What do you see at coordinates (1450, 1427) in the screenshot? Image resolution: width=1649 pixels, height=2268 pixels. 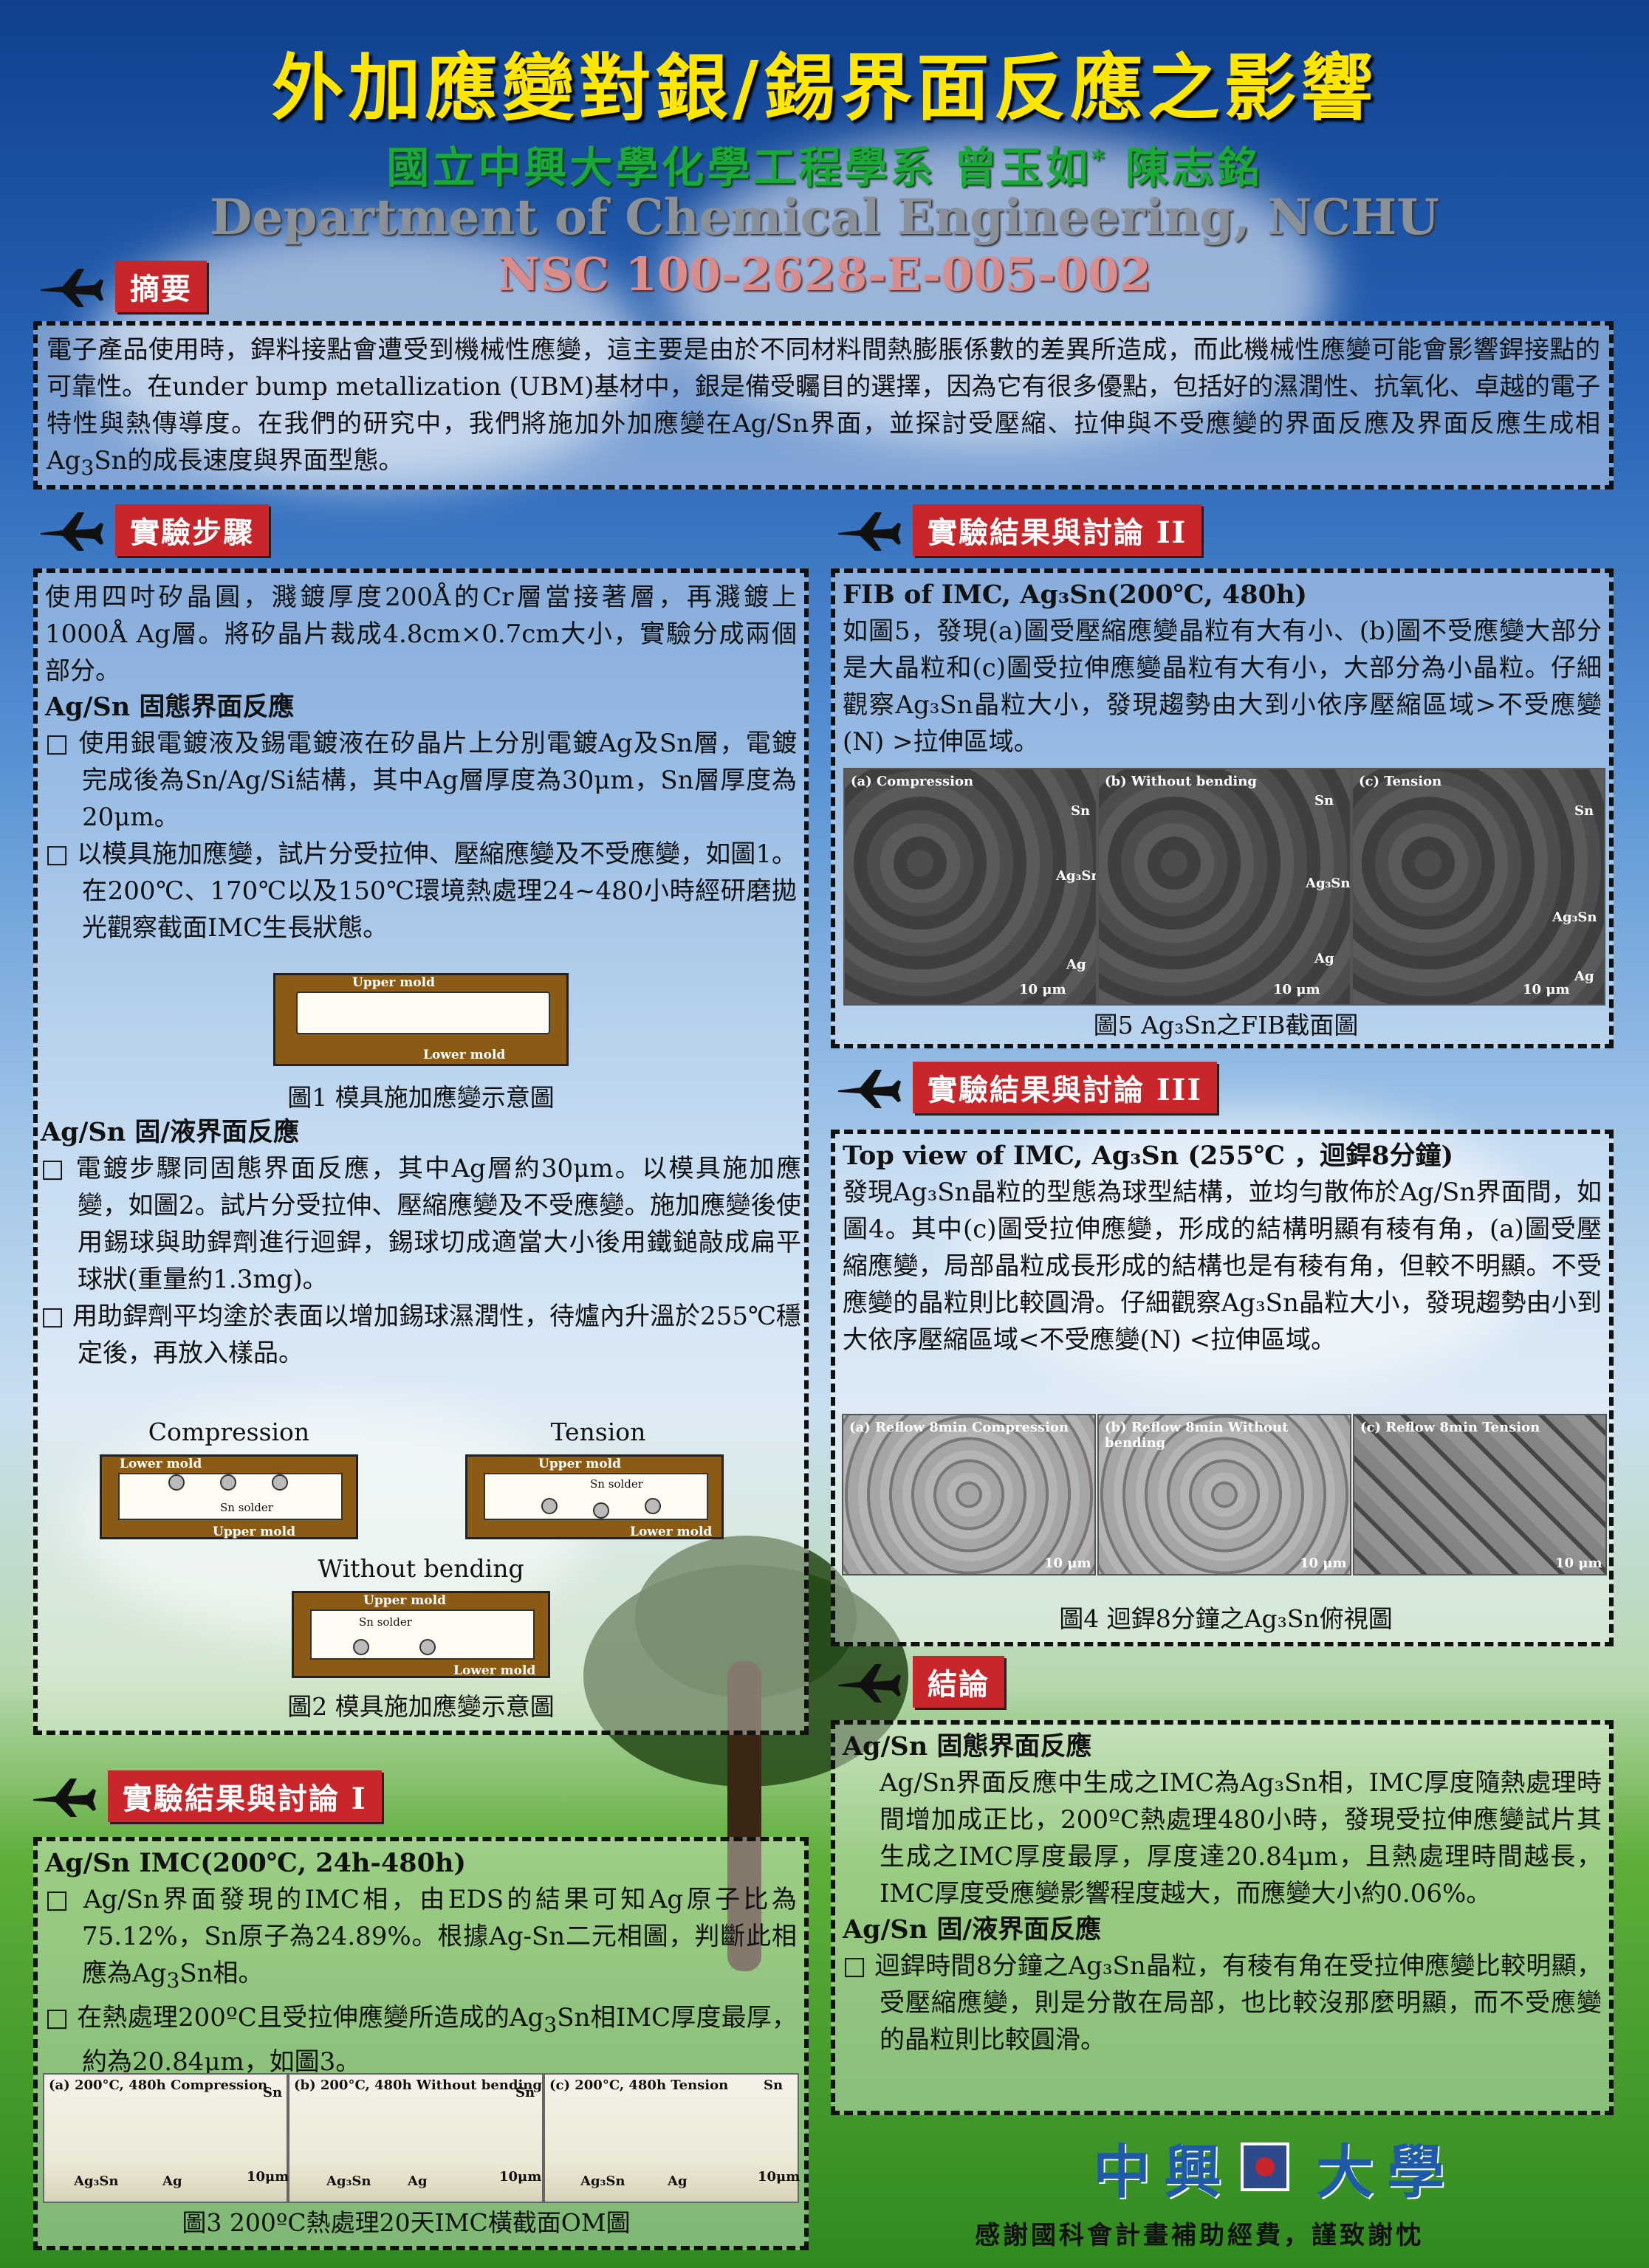 I see `top-label-c: (c) Reflow 8min Tension` at bounding box center [1450, 1427].